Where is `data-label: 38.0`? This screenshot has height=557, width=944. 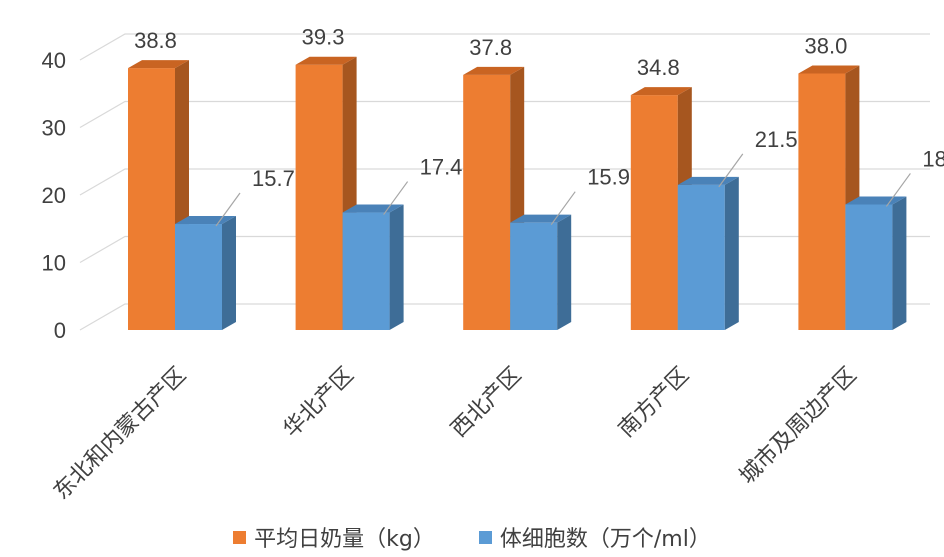 data-label: 38.0 is located at coordinates (825, 46).